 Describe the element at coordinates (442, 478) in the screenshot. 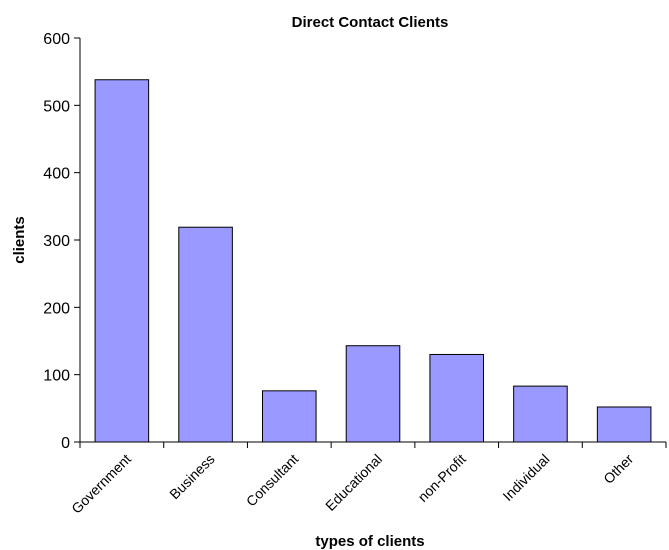

I see `x-category-label: non-Profit` at that location.